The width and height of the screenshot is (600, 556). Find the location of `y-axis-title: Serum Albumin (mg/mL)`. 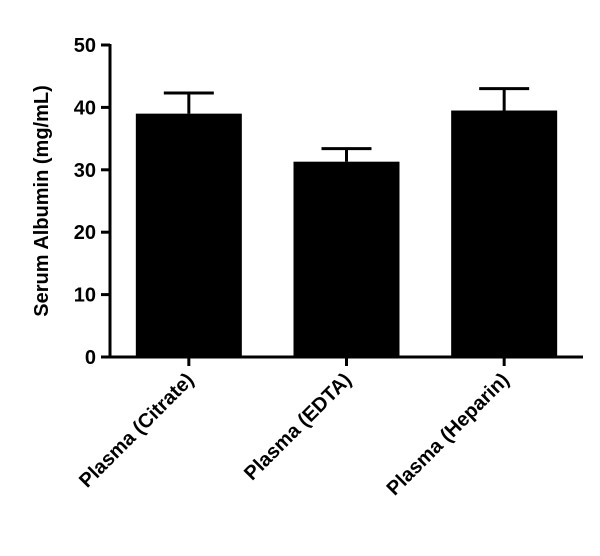

y-axis-title: Serum Albumin (mg/mL) is located at coordinates (42, 200).